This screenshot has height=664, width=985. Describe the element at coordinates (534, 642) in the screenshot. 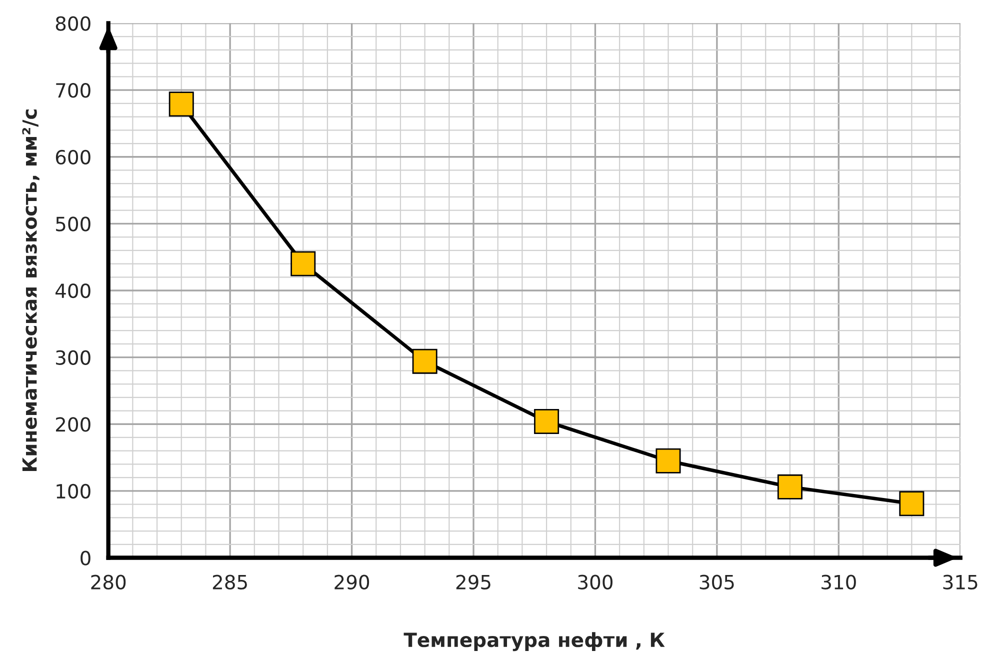

I see `x-axis-title: Температура нефти , К` at that location.